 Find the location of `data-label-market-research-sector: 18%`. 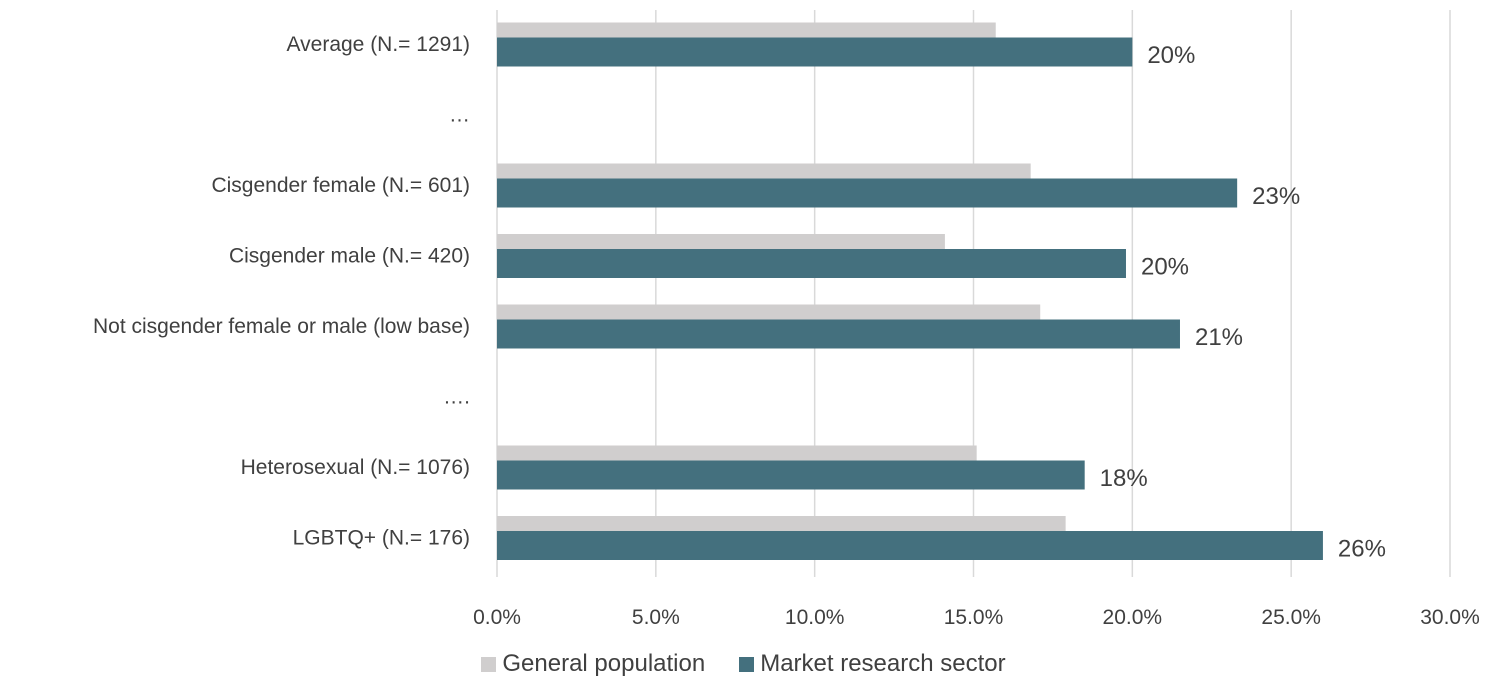

data-label-market-research-sector: 18% is located at coordinates (1124, 478).